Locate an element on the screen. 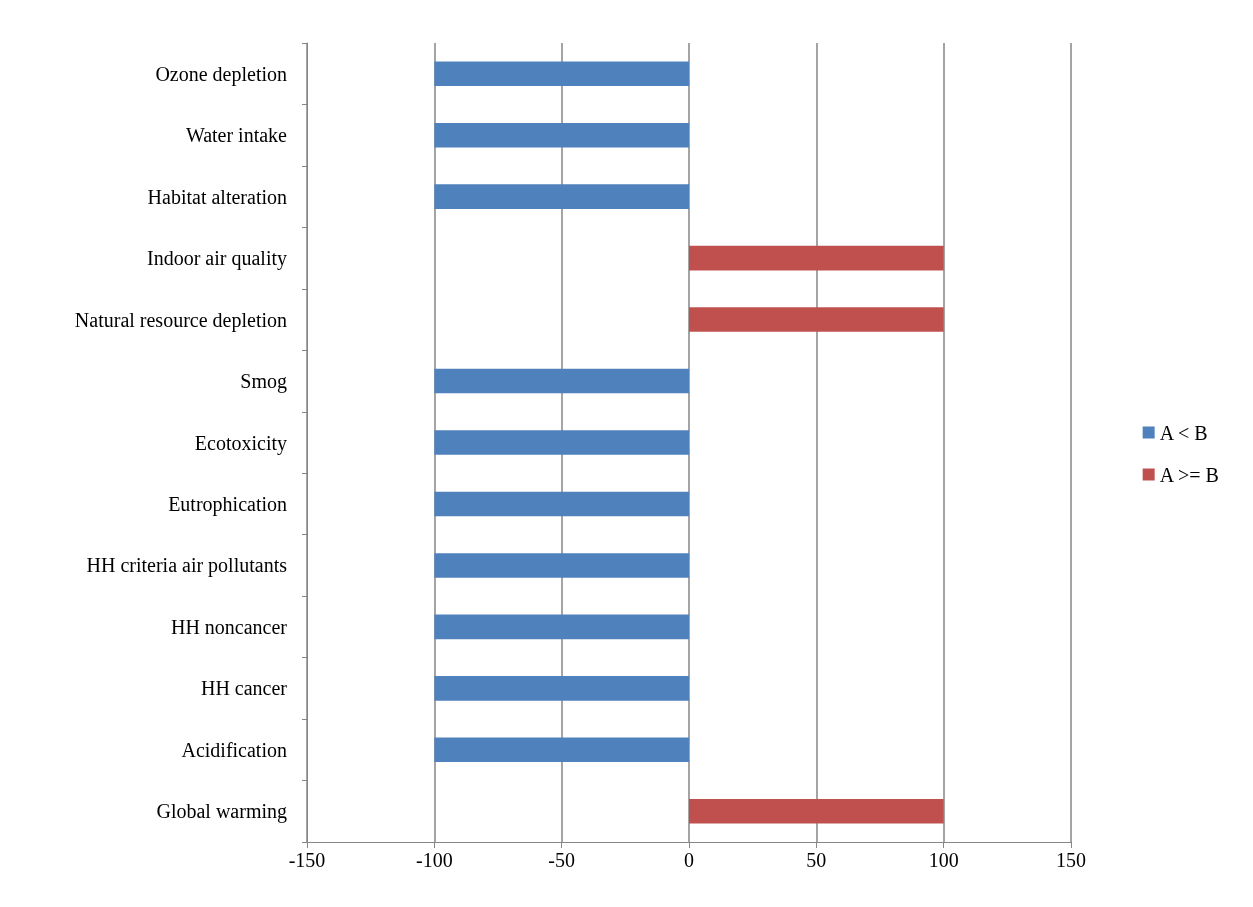  x-tick-label: 50 is located at coordinates (816, 860).